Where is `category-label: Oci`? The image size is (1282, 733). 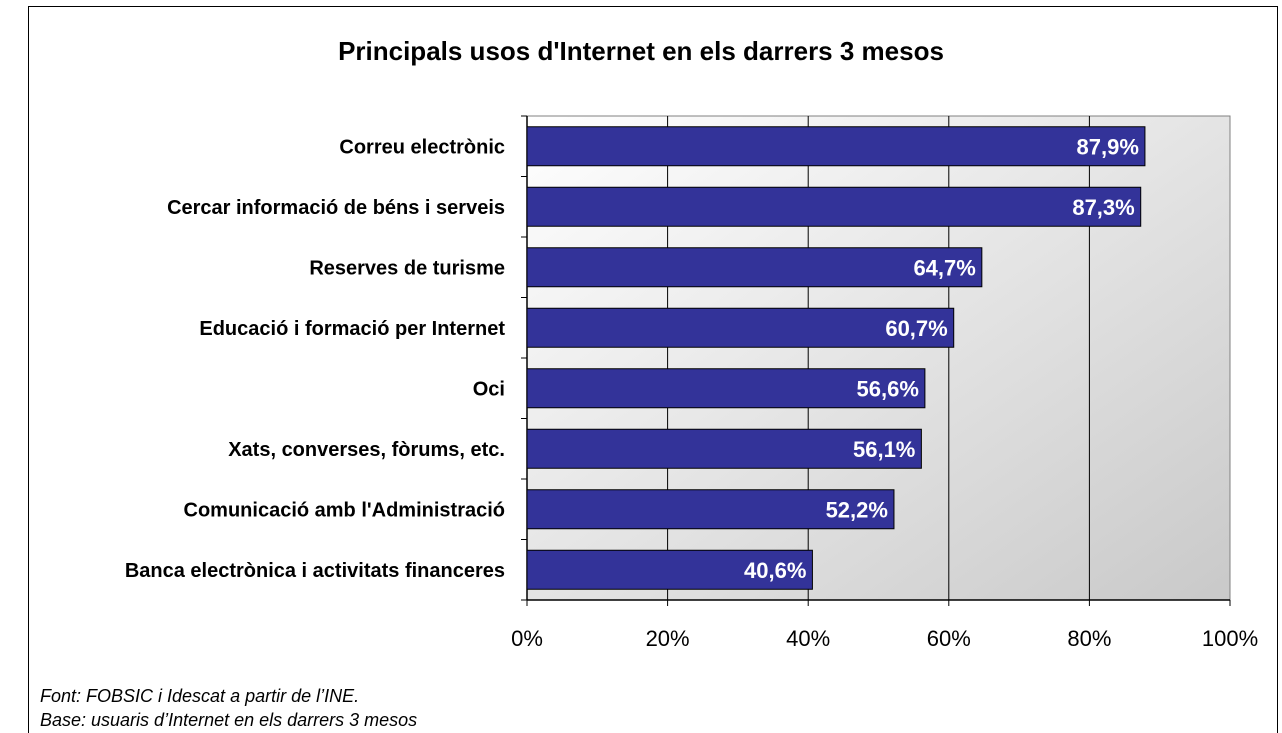
category-label: Oci is located at coordinates (489, 389).